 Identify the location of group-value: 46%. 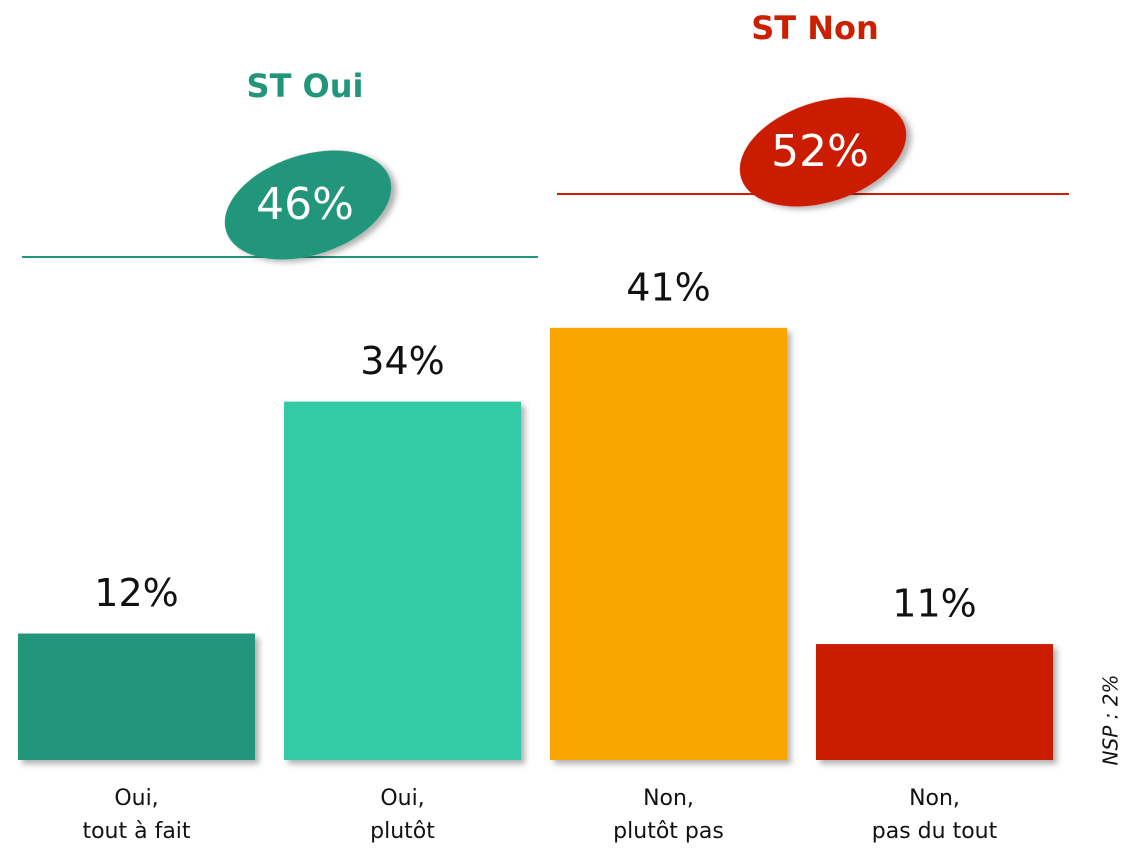
(305, 204).